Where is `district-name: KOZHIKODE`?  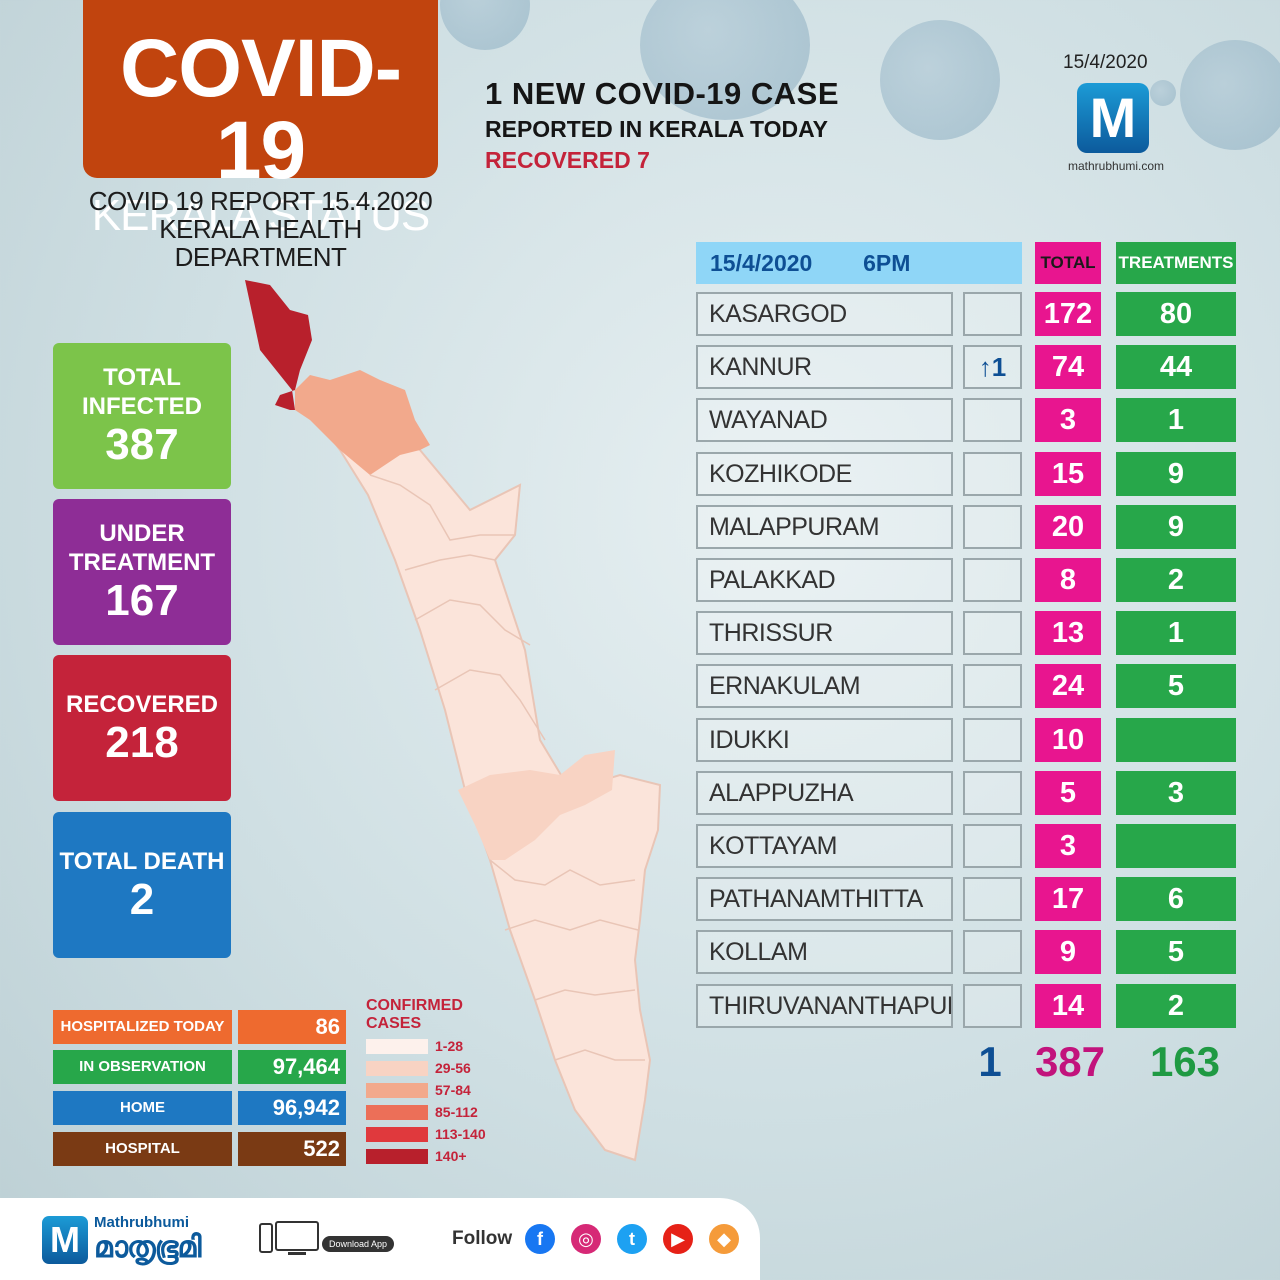 district-name: KOZHIKODE is located at coordinates (824, 473).